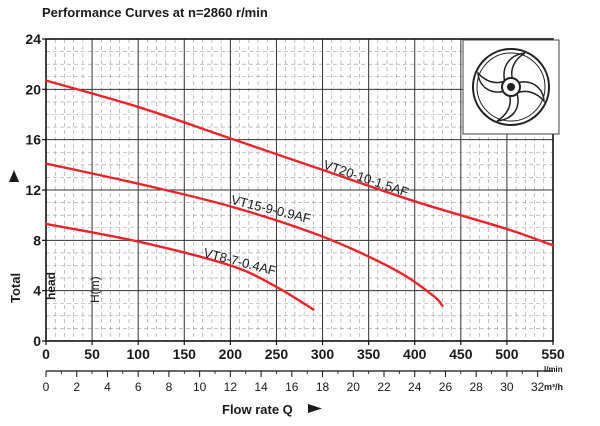 This screenshot has height=426, width=600. I want to click on x-tick-label: 0, so click(46, 354).